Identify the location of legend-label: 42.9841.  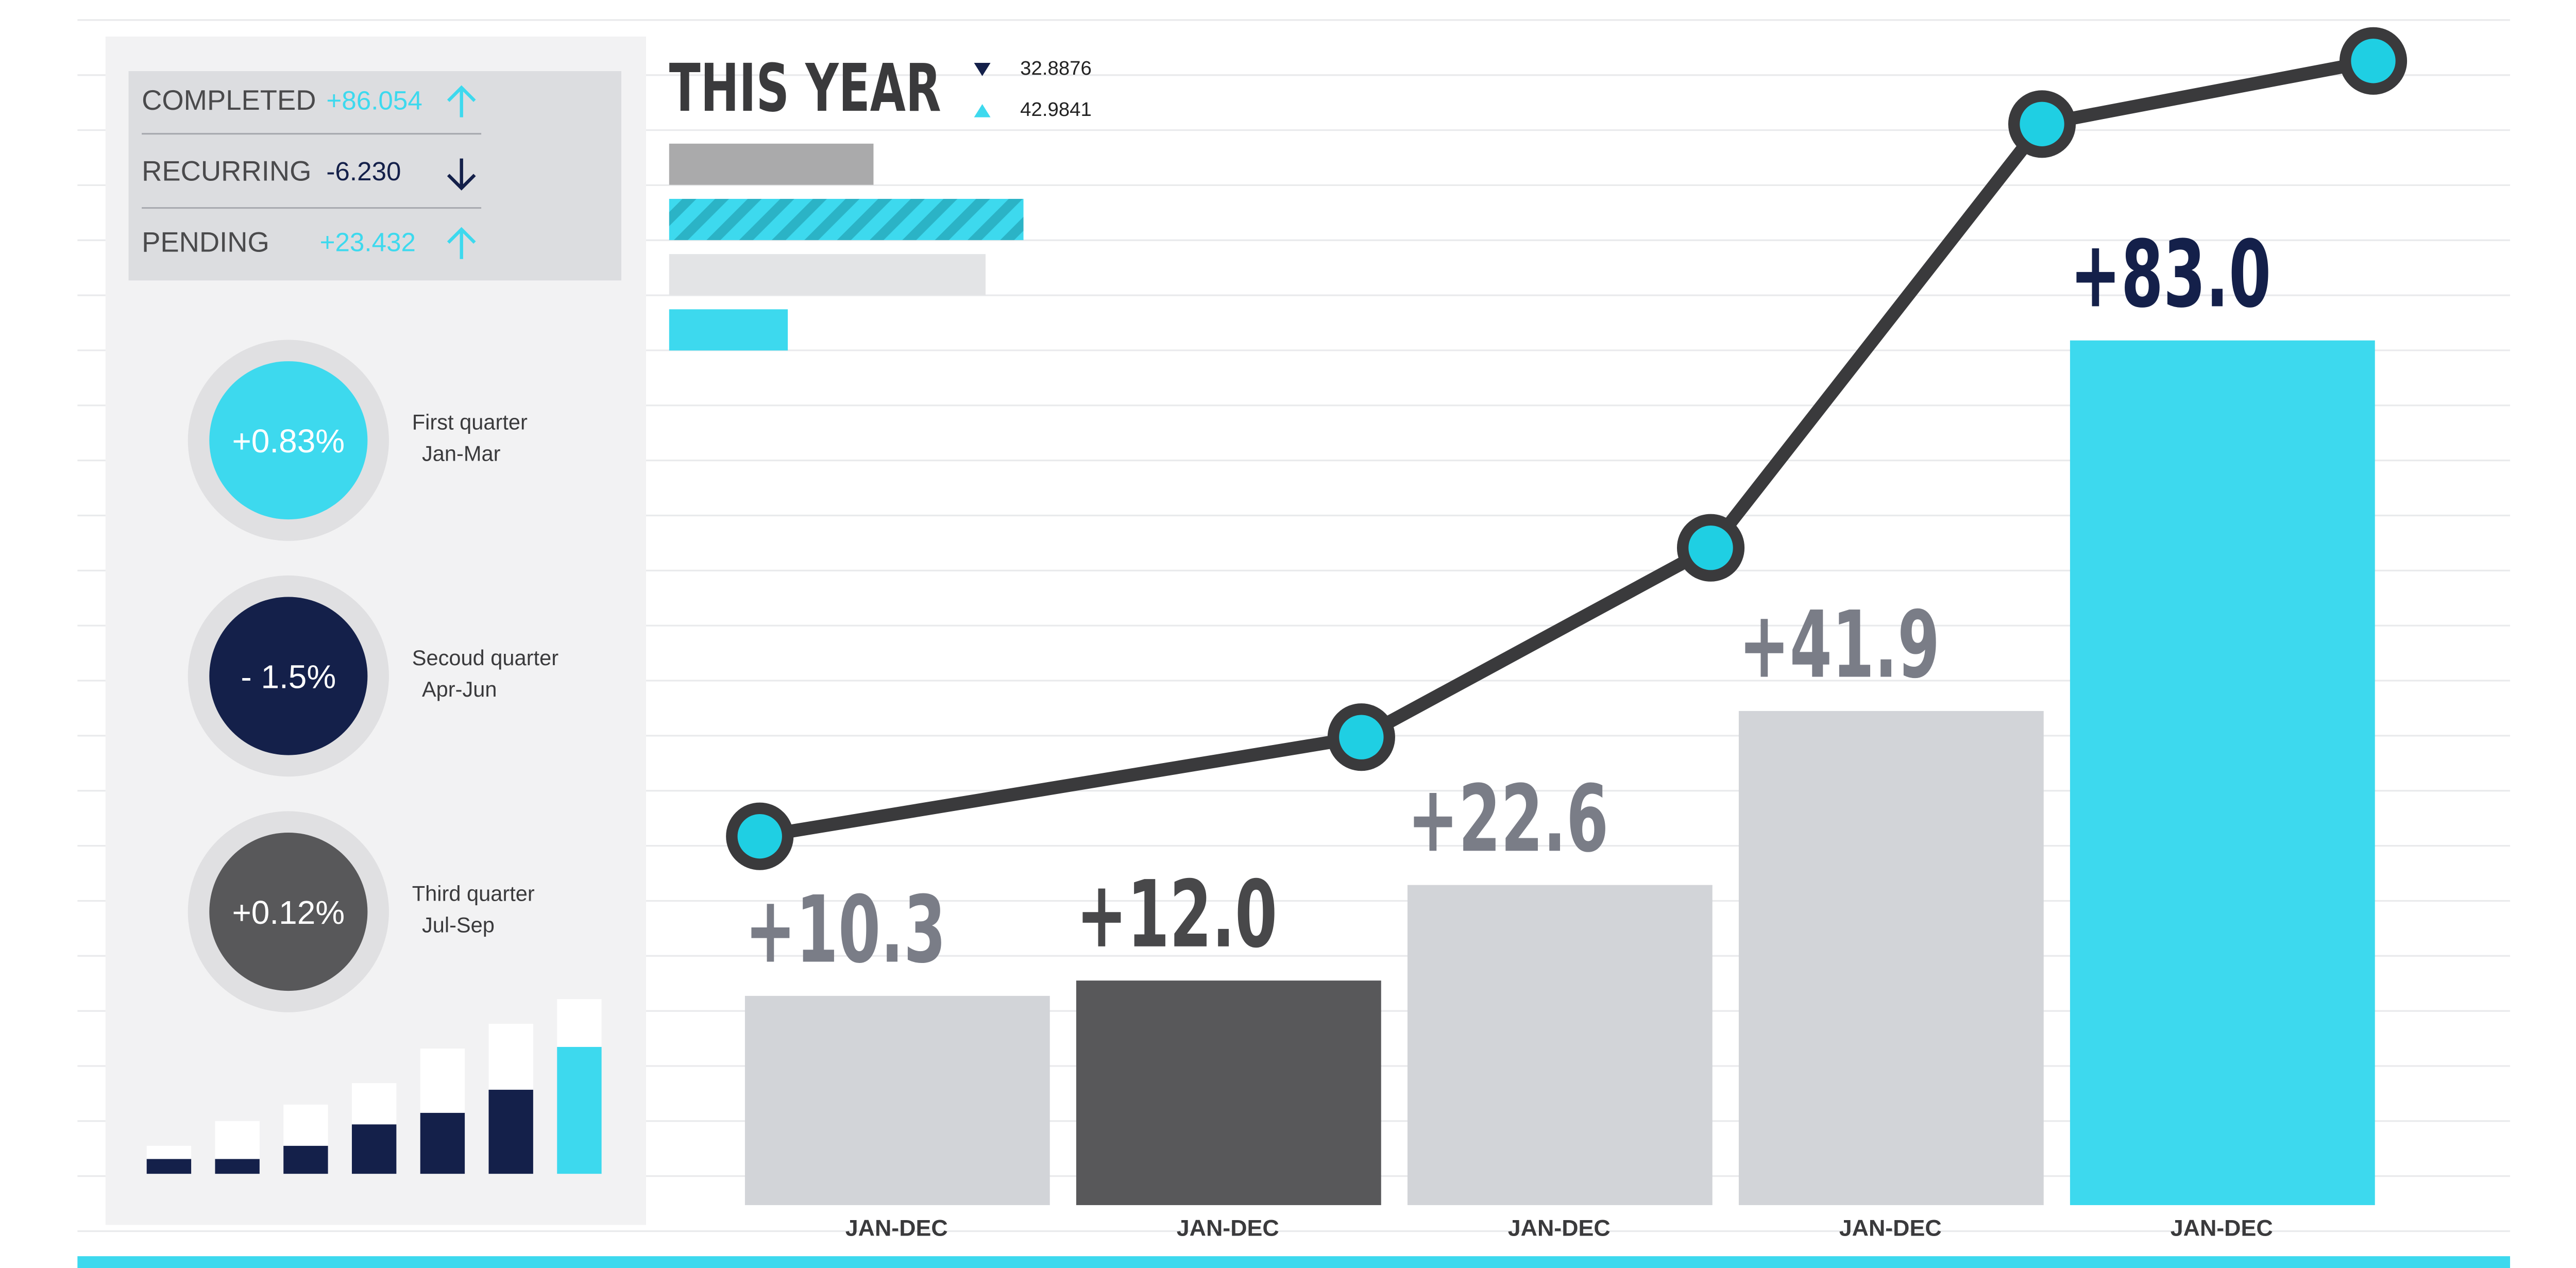
(1056, 109).